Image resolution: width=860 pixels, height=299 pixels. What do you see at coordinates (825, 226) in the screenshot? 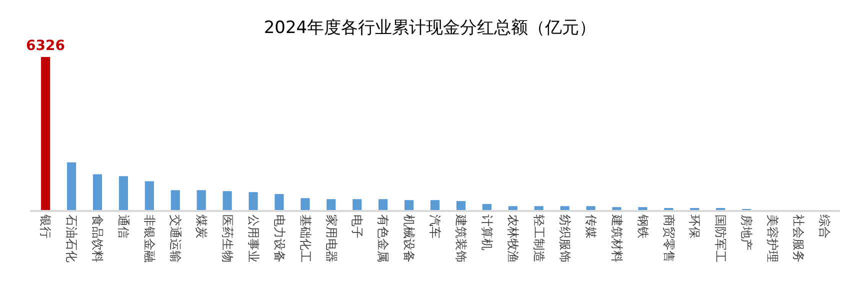
I see `x-tick-label: 综合` at bounding box center [825, 226].